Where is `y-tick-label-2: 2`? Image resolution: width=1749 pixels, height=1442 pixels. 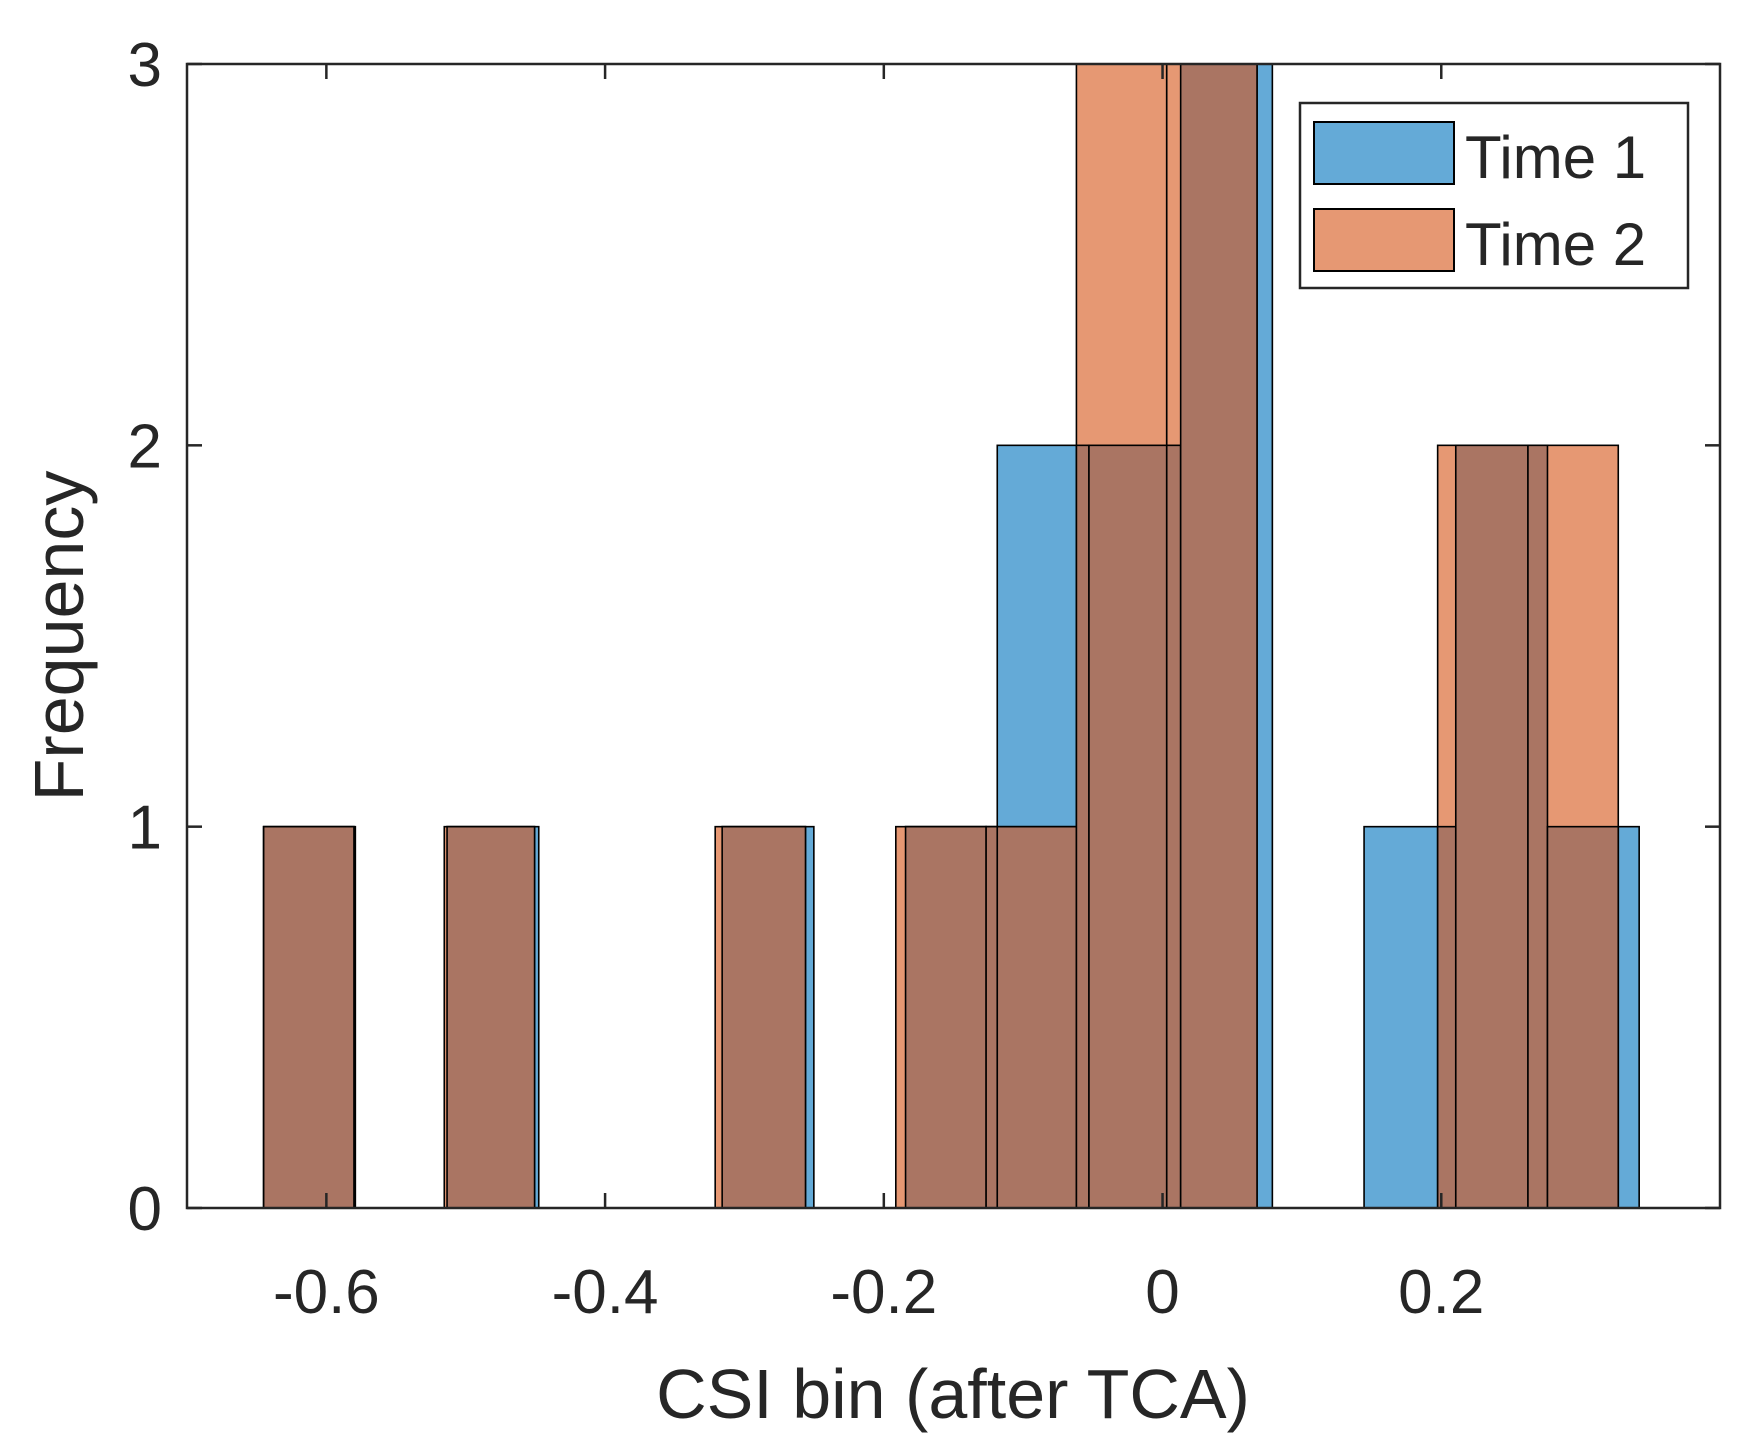 y-tick-label-2: 2 is located at coordinates (145, 446).